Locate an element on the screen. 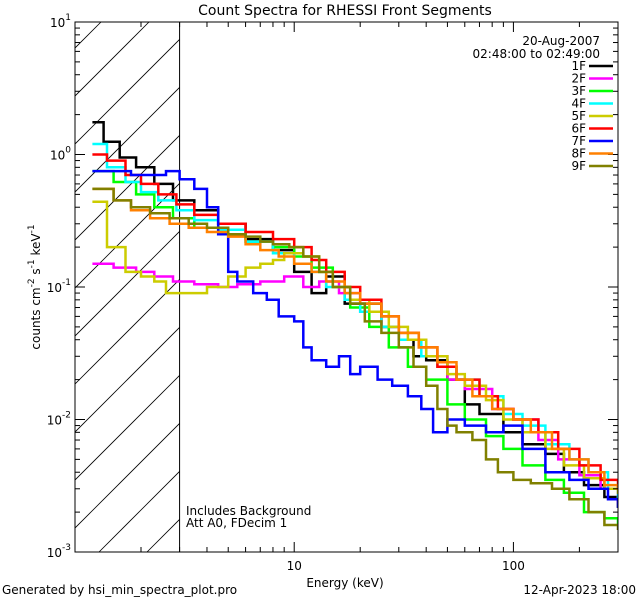 The image size is (640, 600). y-label-part: keV is located at coordinates (36, 246).